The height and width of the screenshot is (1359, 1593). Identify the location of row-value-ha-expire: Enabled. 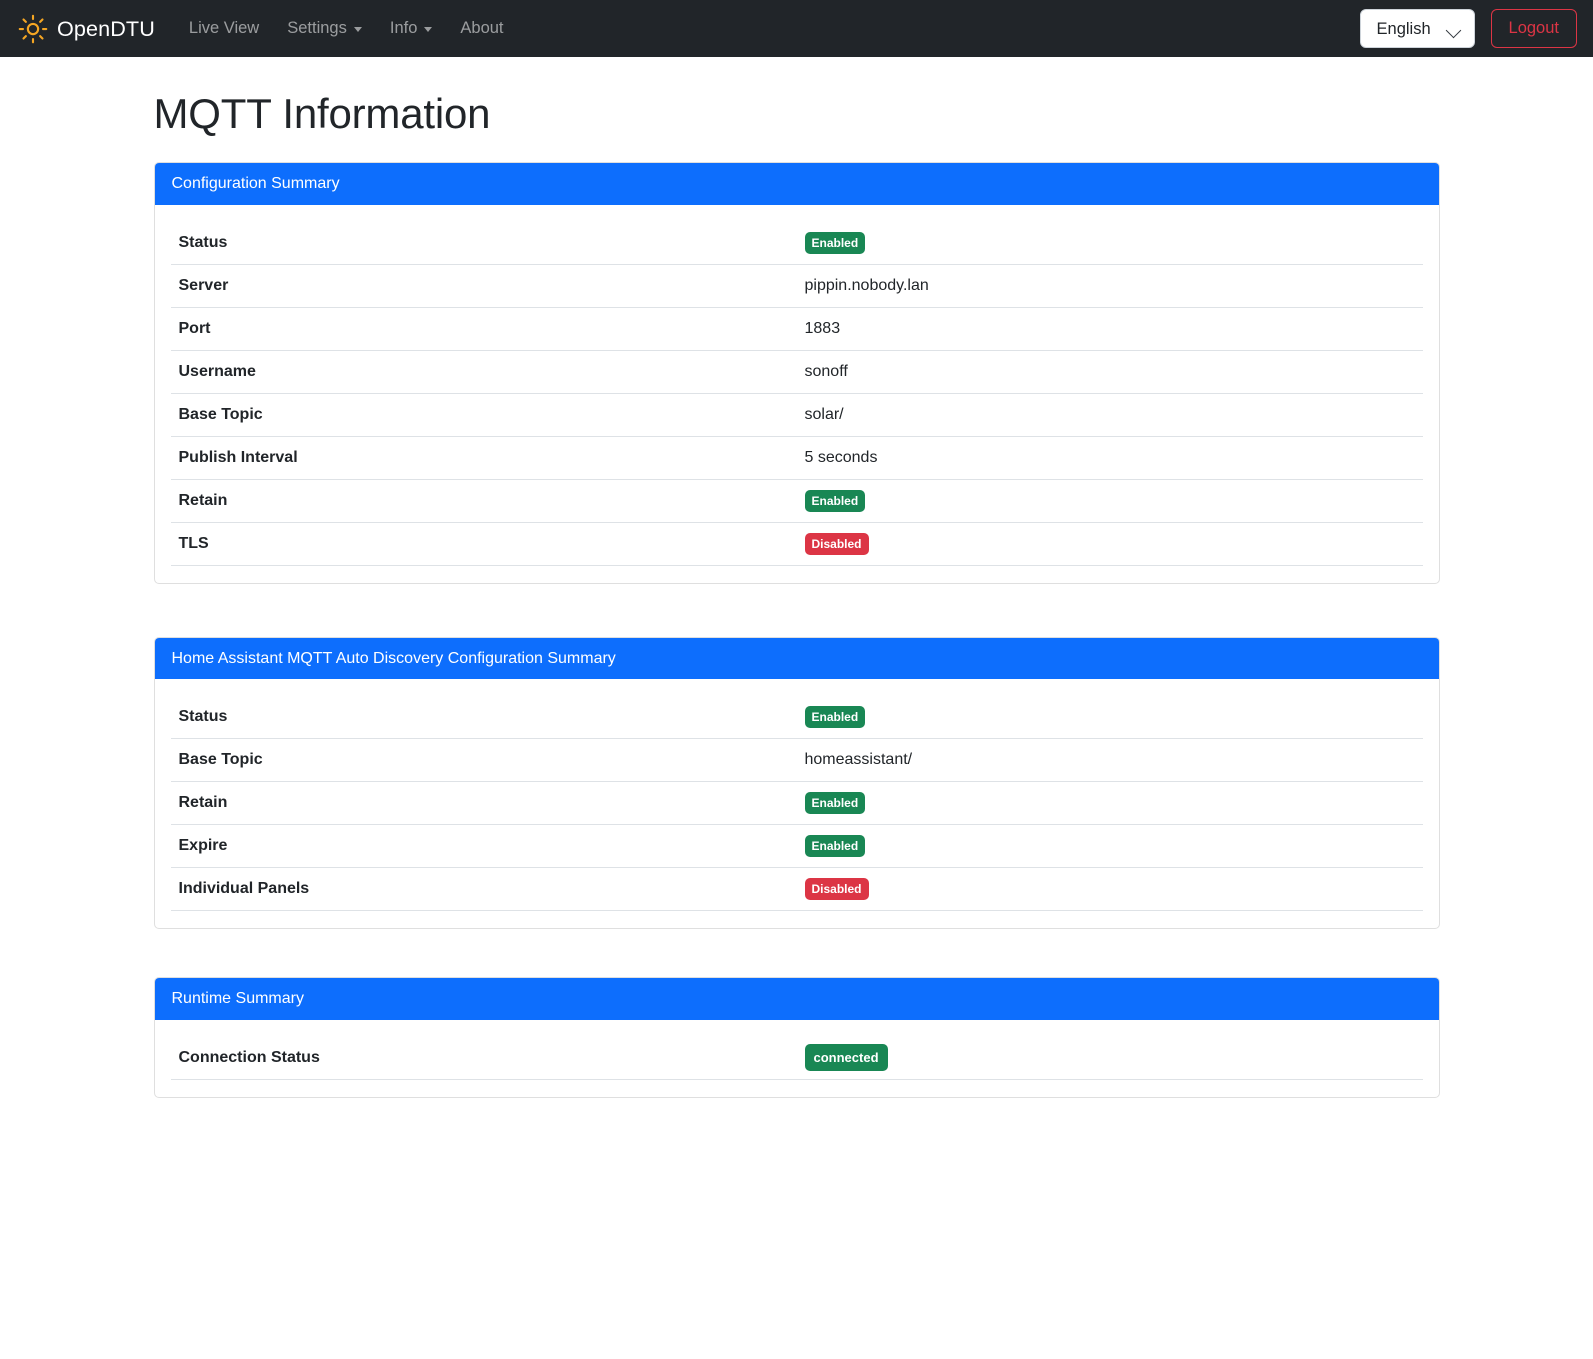
(1109, 846).